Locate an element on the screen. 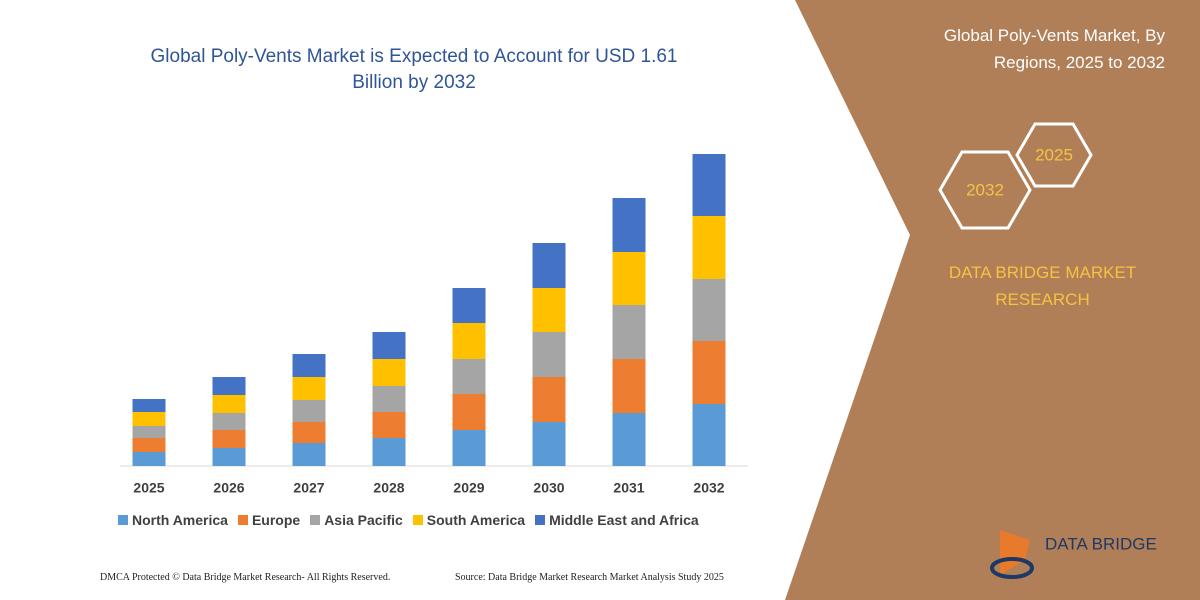 The width and height of the screenshot is (1200, 600). x-tick-label: 2029 is located at coordinates (468, 488).